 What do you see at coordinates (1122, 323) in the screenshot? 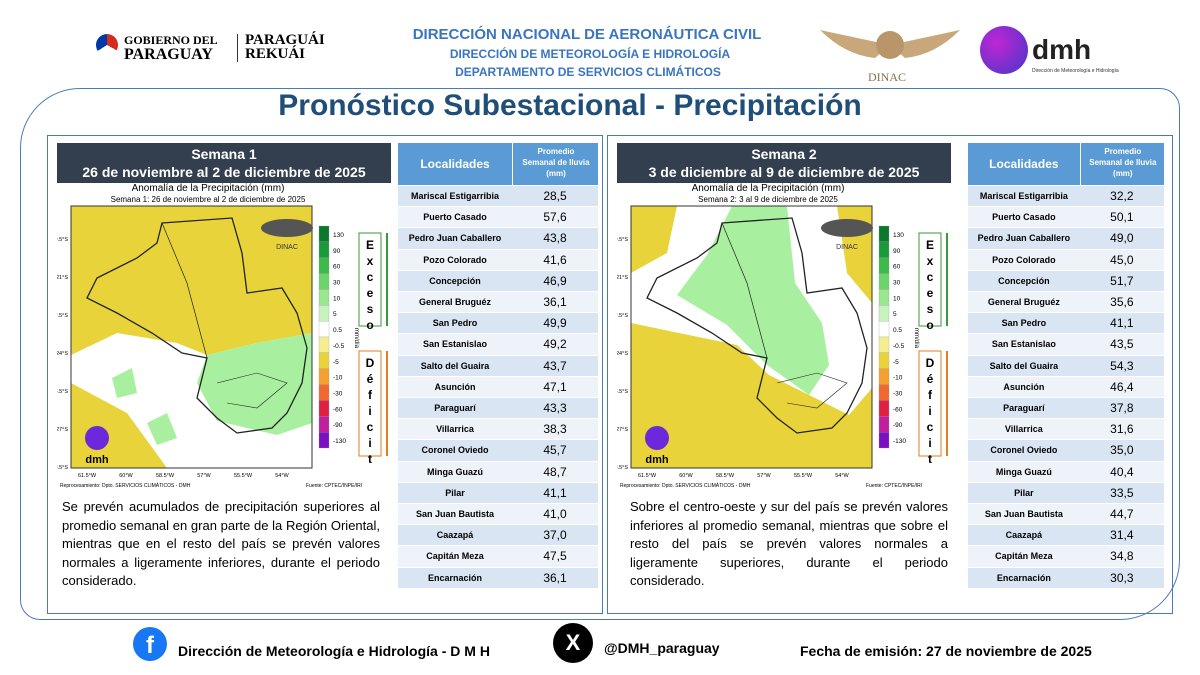
I see `table-cell: 41,1` at bounding box center [1122, 323].